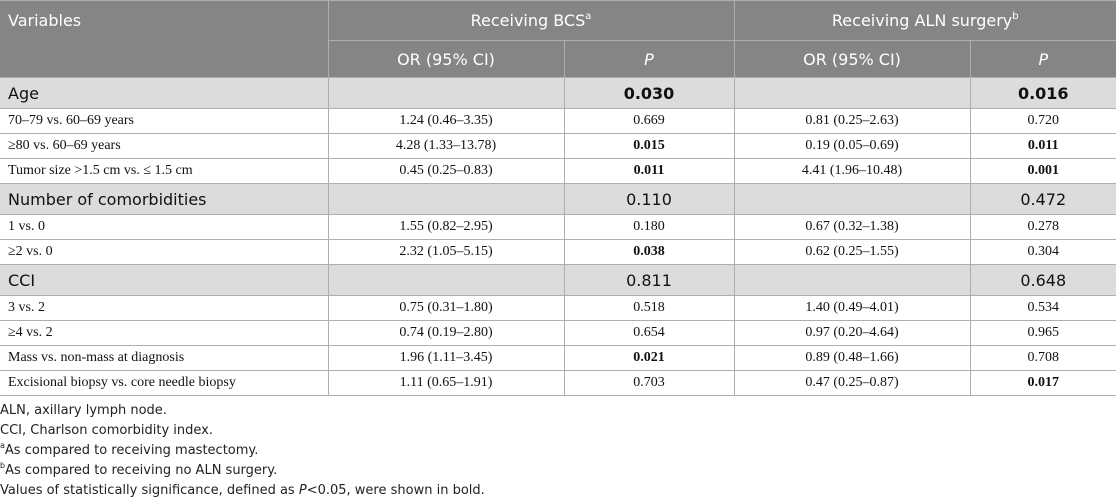 Image resolution: width=1116 pixels, height=503 pixels. What do you see at coordinates (164, 280) in the screenshot?
I see `row-label: CCI` at bounding box center [164, 280].